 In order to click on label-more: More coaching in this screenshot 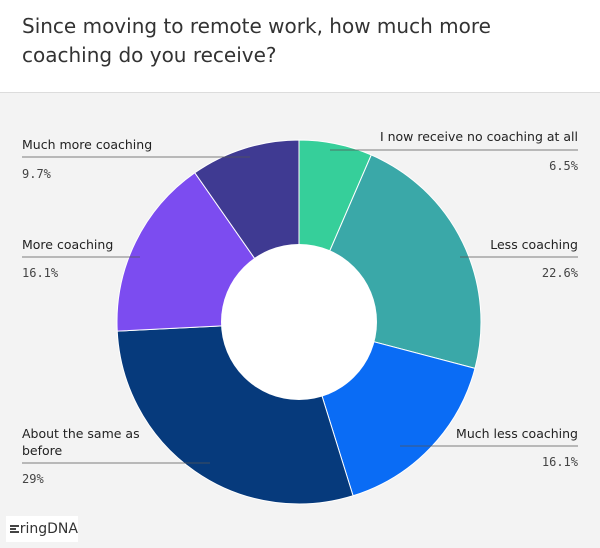, I will do `click(68, 244)`.